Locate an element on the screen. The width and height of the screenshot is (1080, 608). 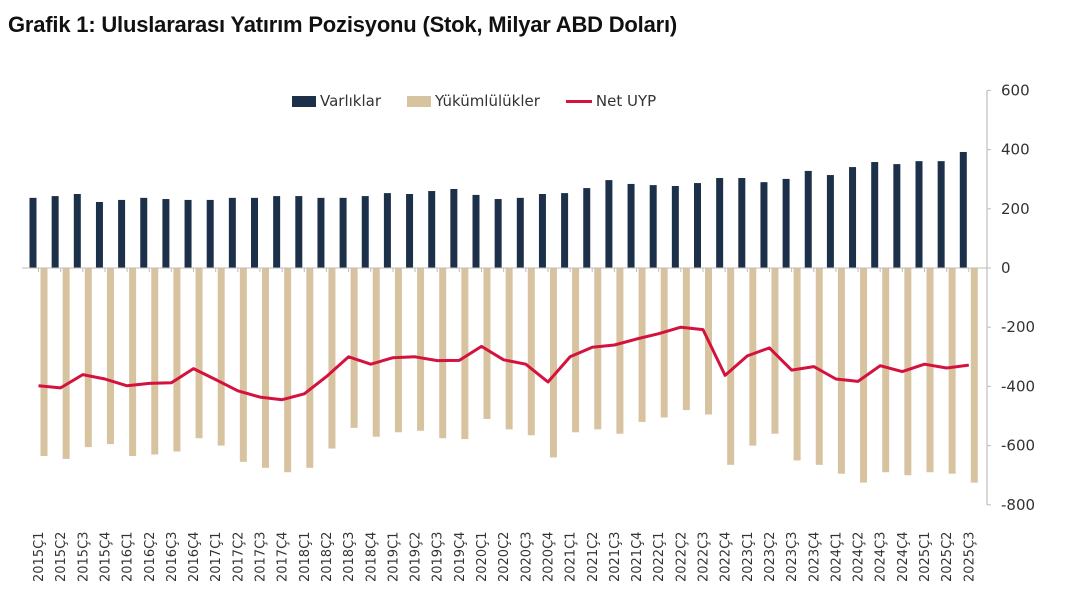
legend-item-assets: Varlıklar is located at coordinates (336, 101).